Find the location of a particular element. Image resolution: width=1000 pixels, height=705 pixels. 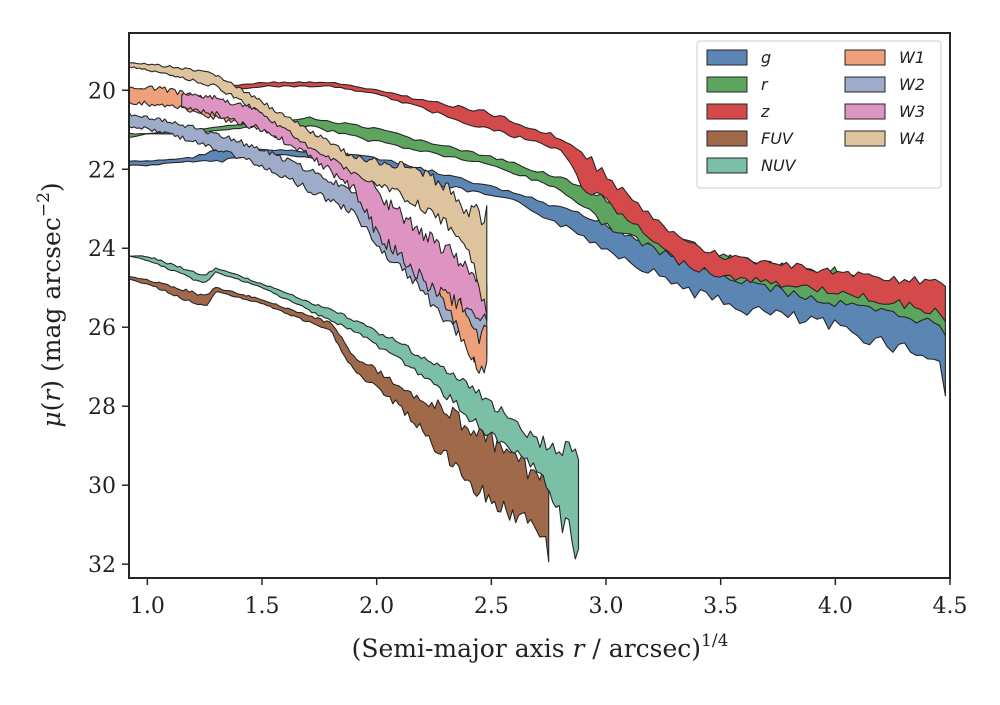

y-axis-title: μ(r) (mag arcsec−2) is located at coordinates (50, 304).